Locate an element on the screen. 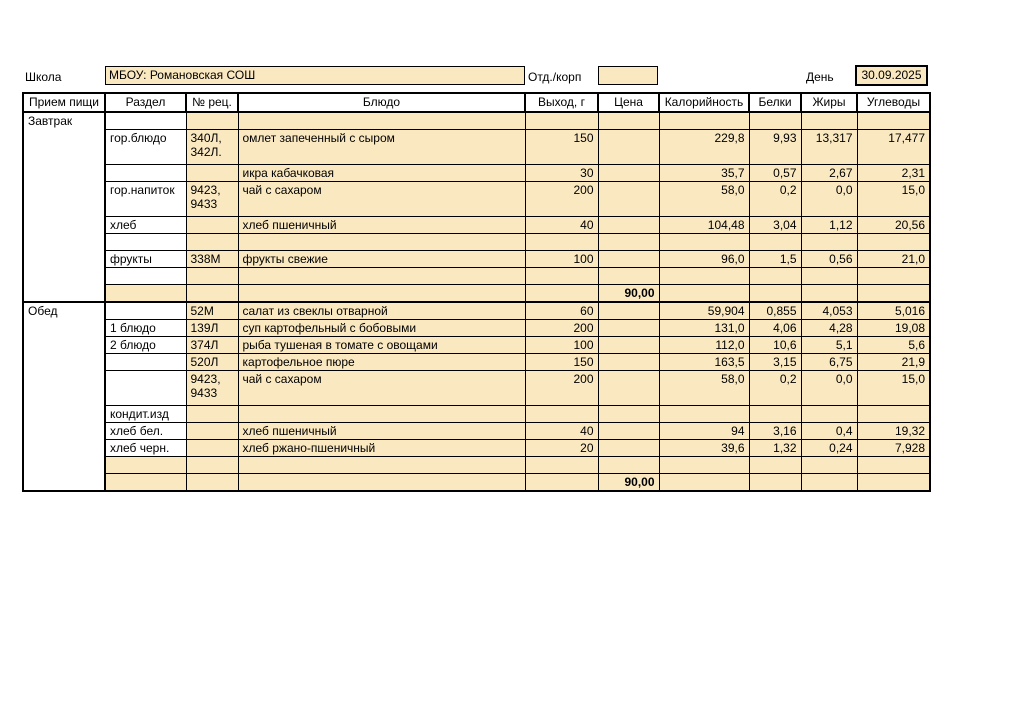 The image size is (1024, 724). fat-cell: 6,75 is located at coordinates (829, 361).